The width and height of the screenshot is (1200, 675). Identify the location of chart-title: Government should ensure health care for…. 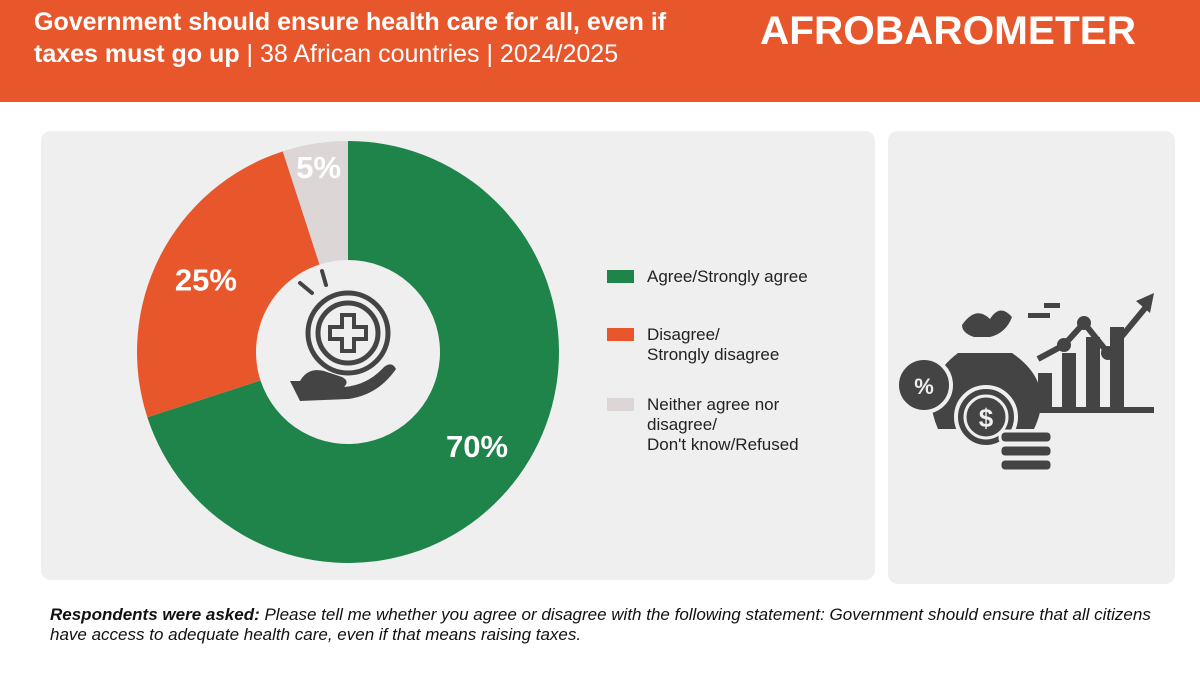
(384, 38).